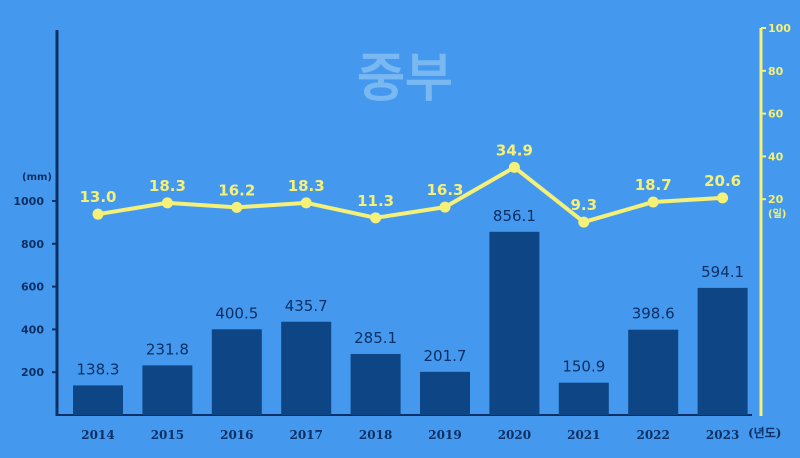 The width and height of the screenshot is (800, 458). Describe the element at coordinates (97, 435) in the screenshot. I see `x-tick-label: 2014` at that location.